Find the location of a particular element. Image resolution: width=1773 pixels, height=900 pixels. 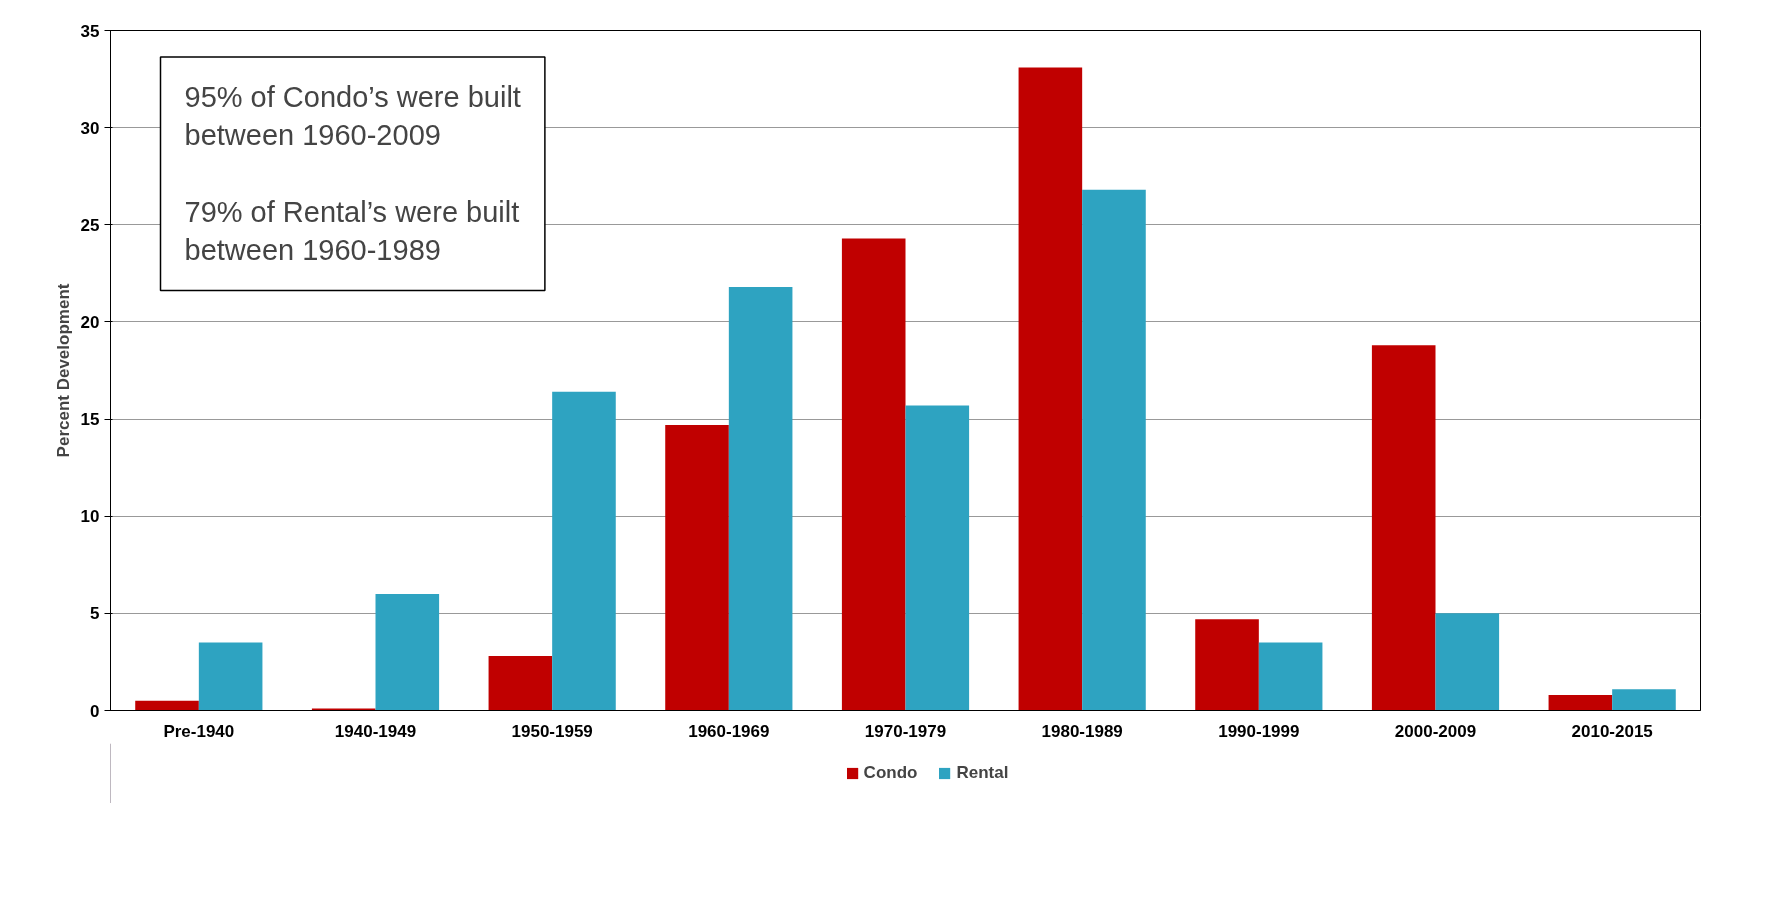

x-tick-label: 2010-2015 is located at coordinates (1612, 731).